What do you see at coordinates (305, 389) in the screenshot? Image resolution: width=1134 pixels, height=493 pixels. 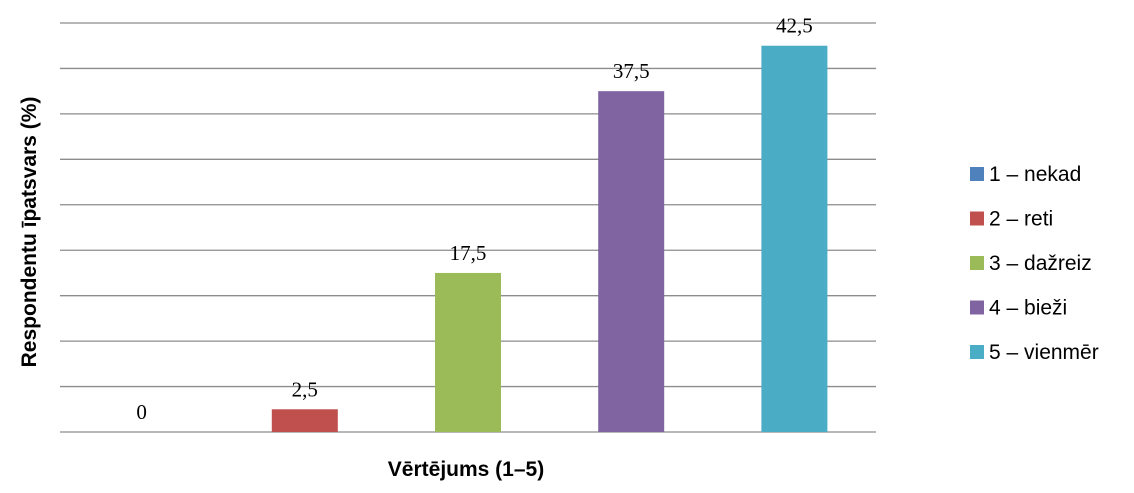 I see `data-label-2: 2,5` at bounding box center [305, 389].